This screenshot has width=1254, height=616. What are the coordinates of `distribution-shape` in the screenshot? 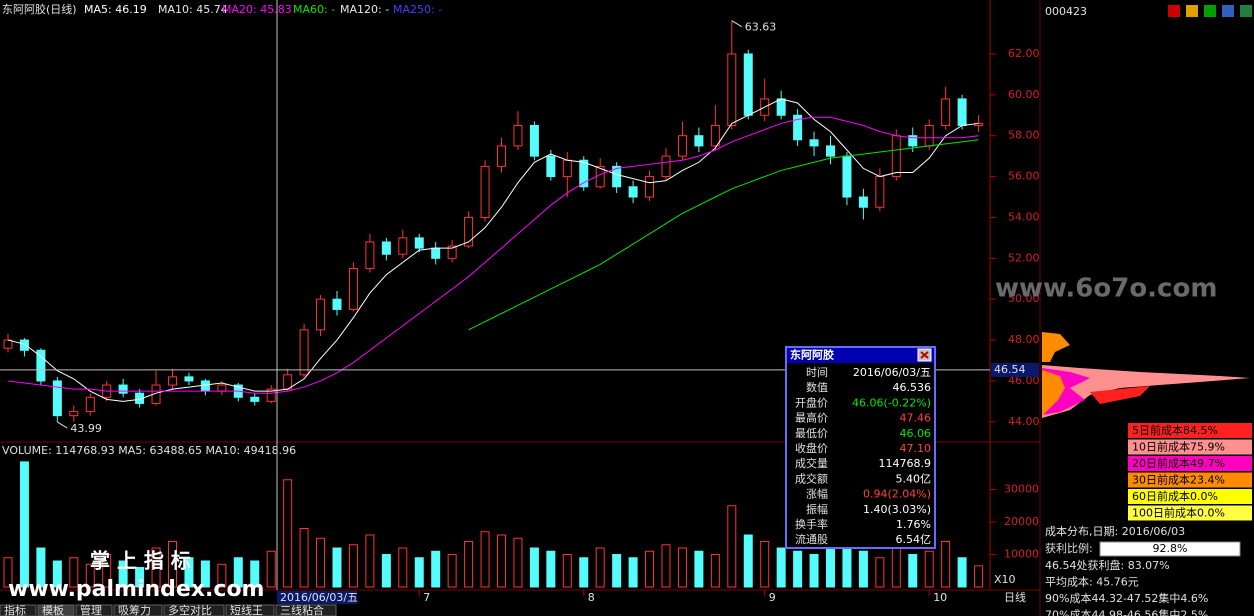 It's located at (1056, 347).